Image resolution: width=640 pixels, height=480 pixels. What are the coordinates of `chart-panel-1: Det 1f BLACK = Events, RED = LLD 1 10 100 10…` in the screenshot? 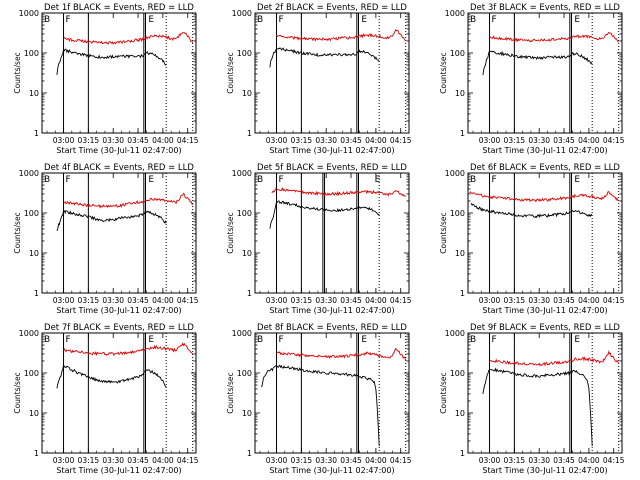 It's located at (106, 79).